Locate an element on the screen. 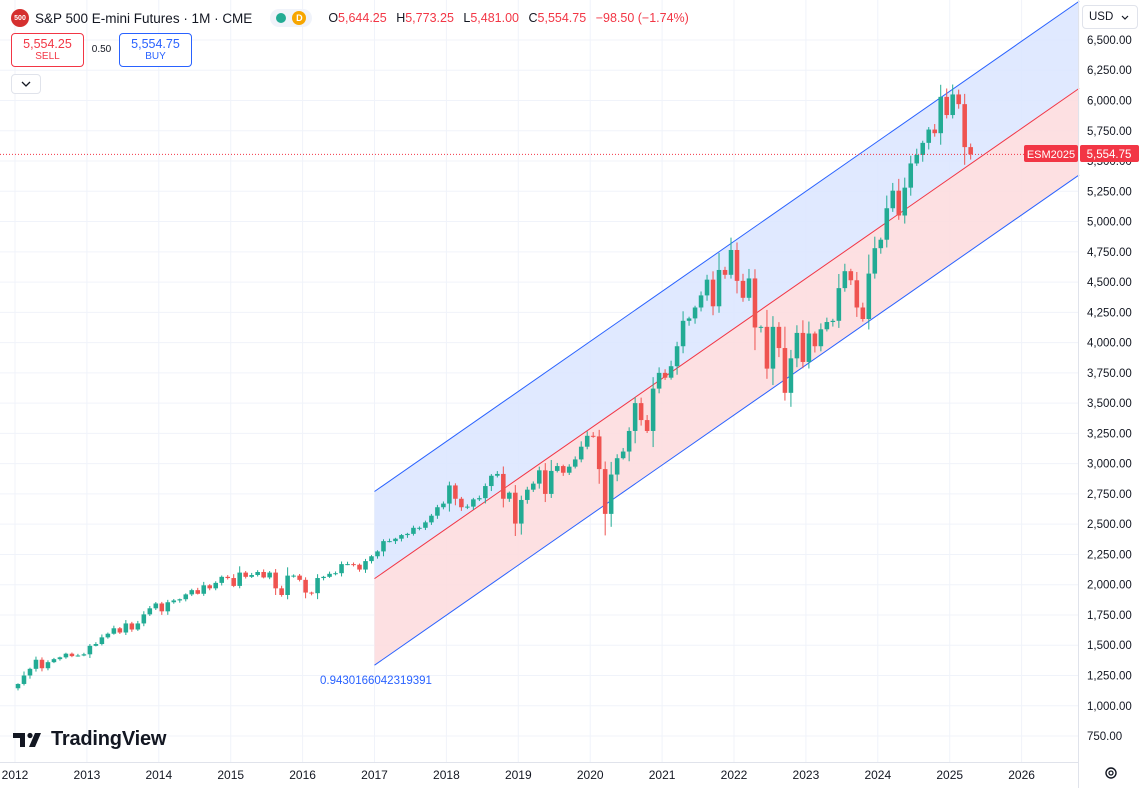 The height and width of the screenshot is (788, 1145). channel-value-label: 0.9430166042319391 is located at coordinates (376, 681).